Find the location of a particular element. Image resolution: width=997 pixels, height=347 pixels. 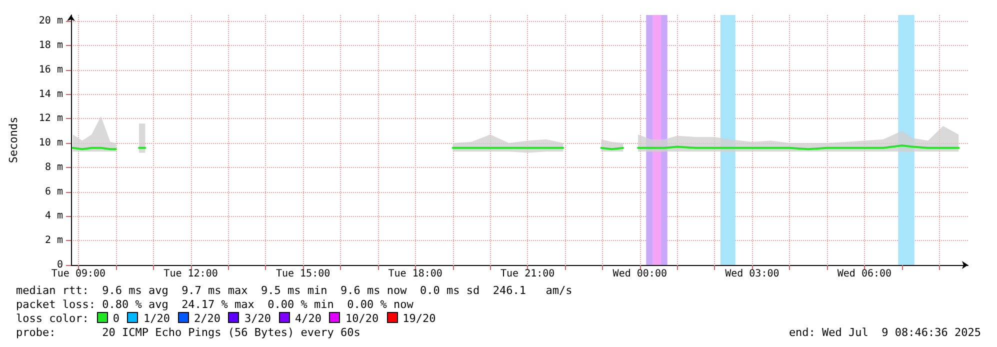

x-tick-label: Tue 12:00 is located at coordinates (191, 274).